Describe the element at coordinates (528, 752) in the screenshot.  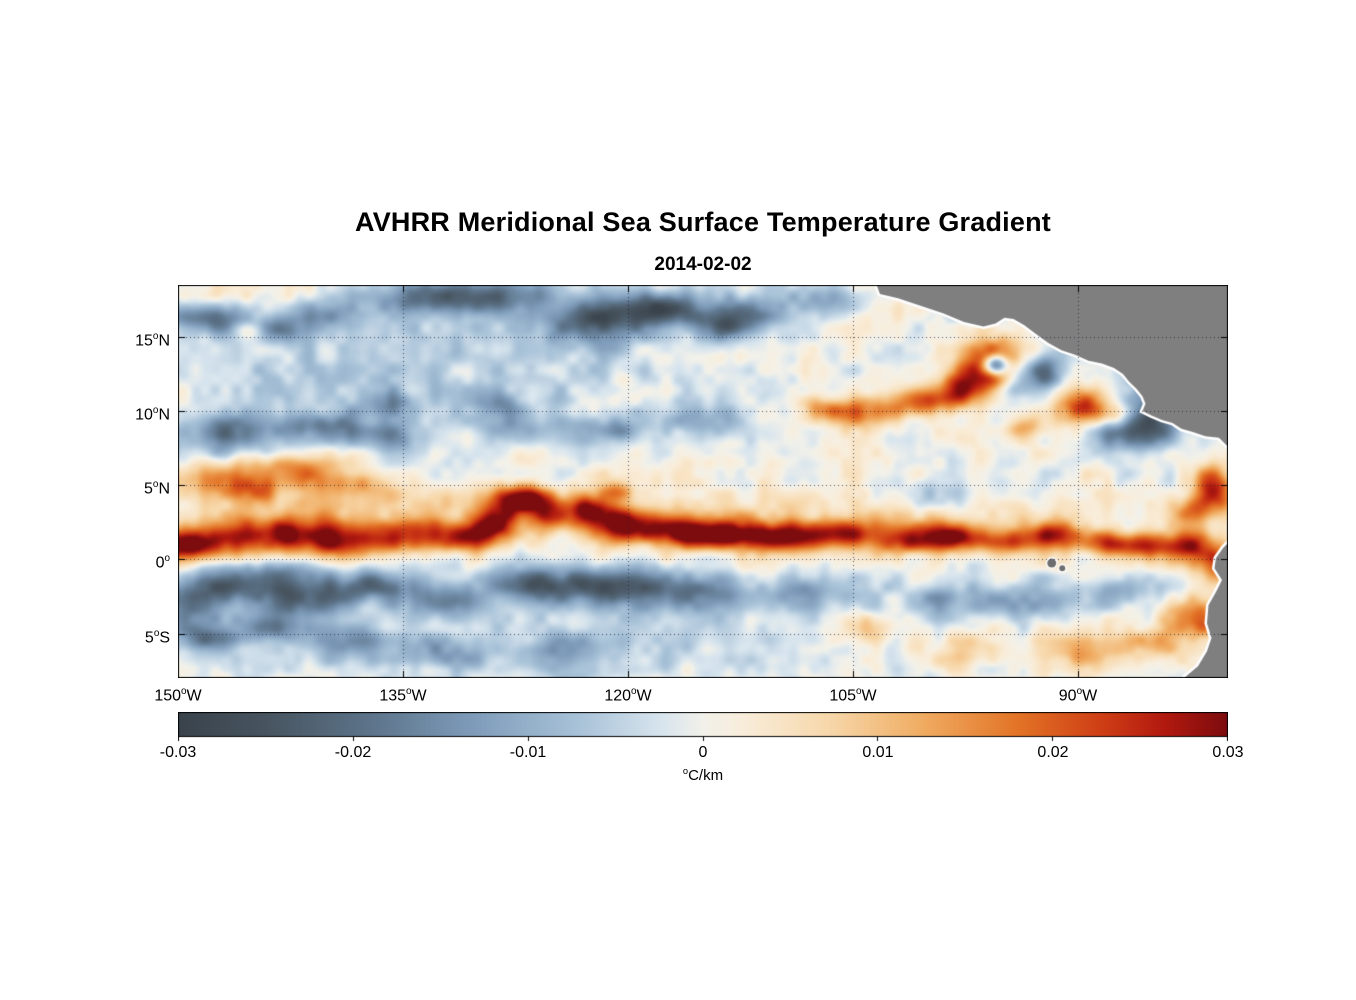
I see `colorbar-tick-label: -0.01` at that location.